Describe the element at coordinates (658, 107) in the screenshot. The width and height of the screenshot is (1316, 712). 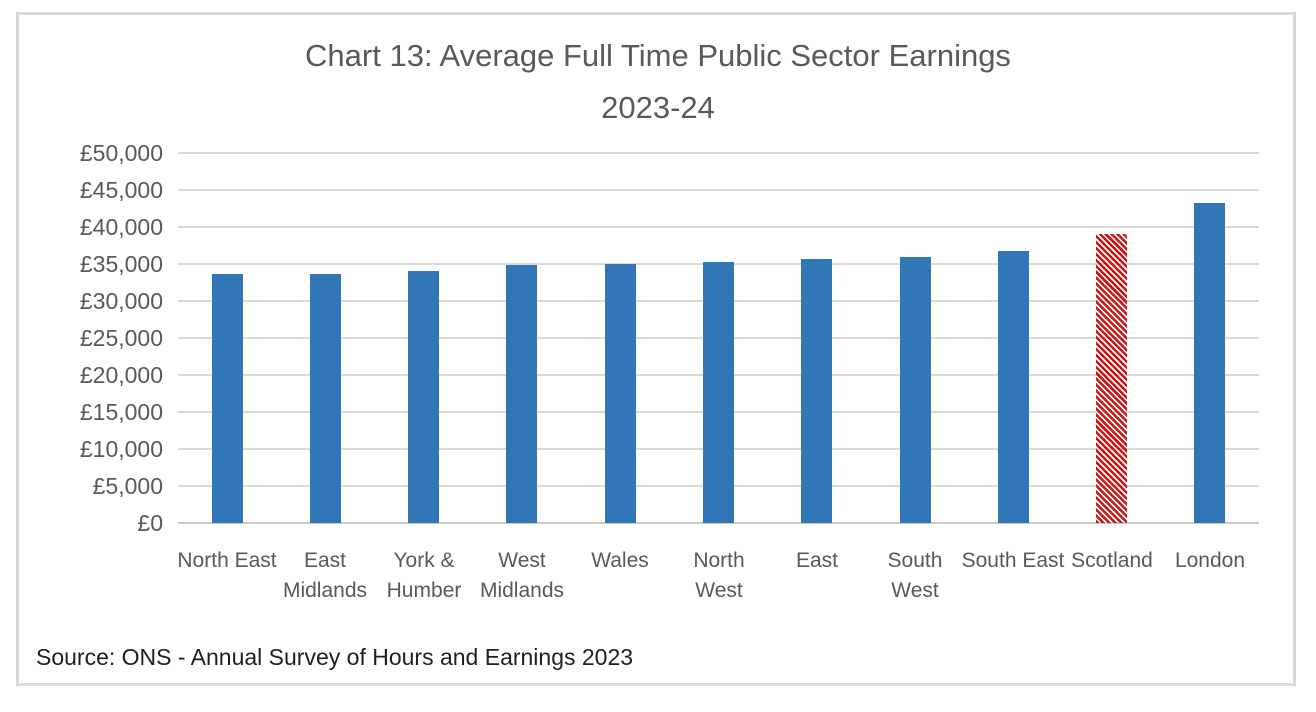
I see `chart-title-line2: 2023-24` at that location.